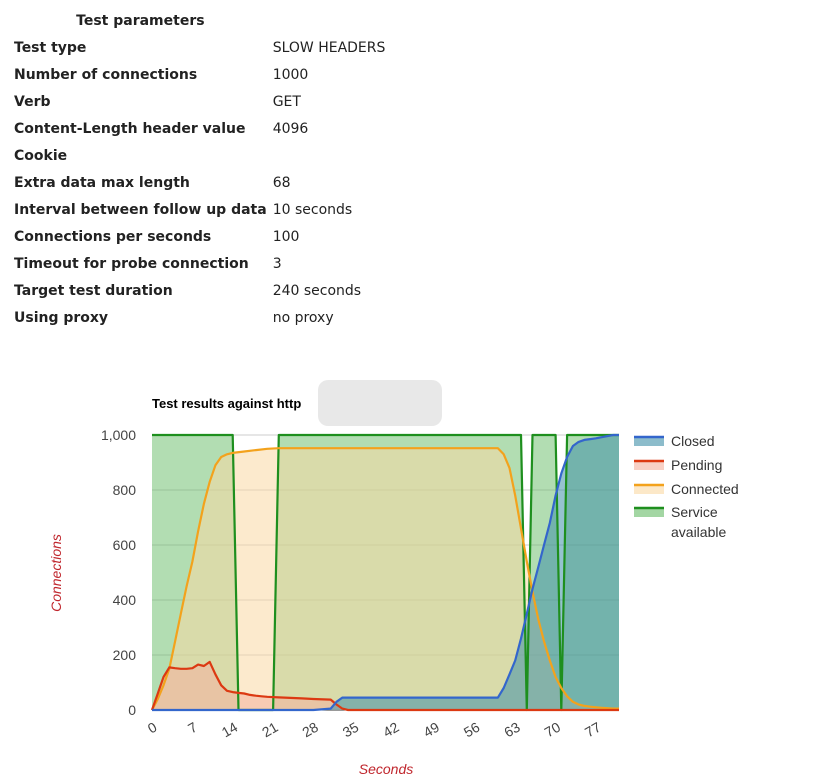  What do you see at coordinates (131, 263) in the screenshot?
I see `param-label: Timeout for probe connection` at bounding box center [131, 263].